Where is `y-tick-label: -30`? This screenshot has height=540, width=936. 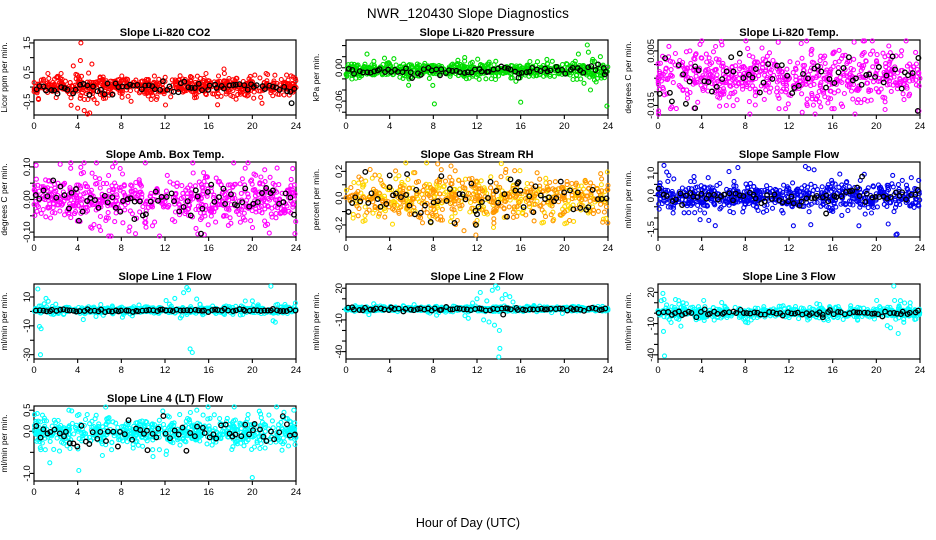 y-tick-label: -30 is located at coordinates (27, 355).